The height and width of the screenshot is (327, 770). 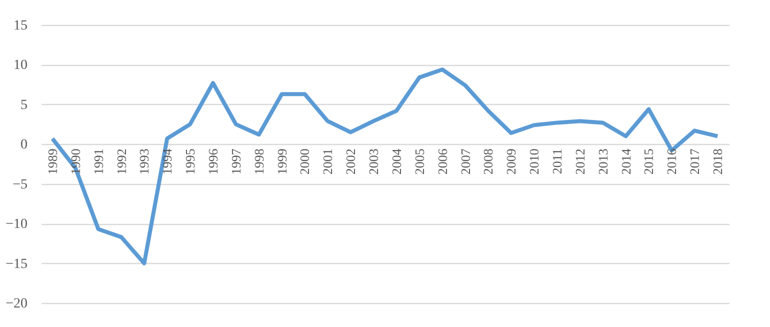 What do you see at coordinates (17, 264) in the screenshot?
I see `y-tick-label: −15` at bounding box center [17, 264].